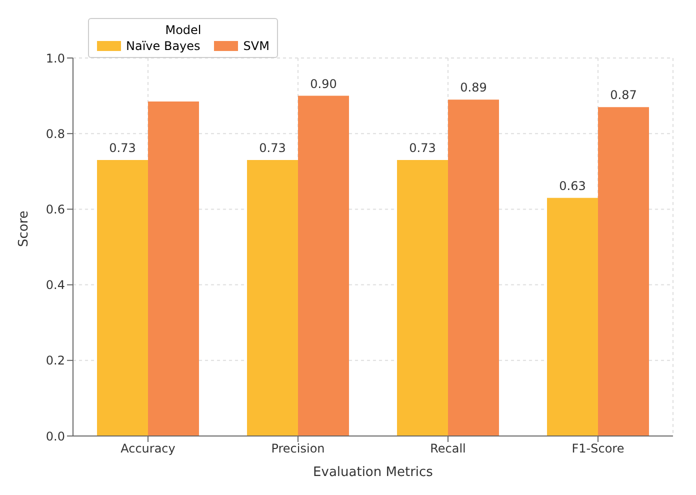 Image resolution: width=696 pixels, height=495 pixels. Describe the element at coordinates (323, 83) in the screenshot. I see `data-label: 0.90` at that location.